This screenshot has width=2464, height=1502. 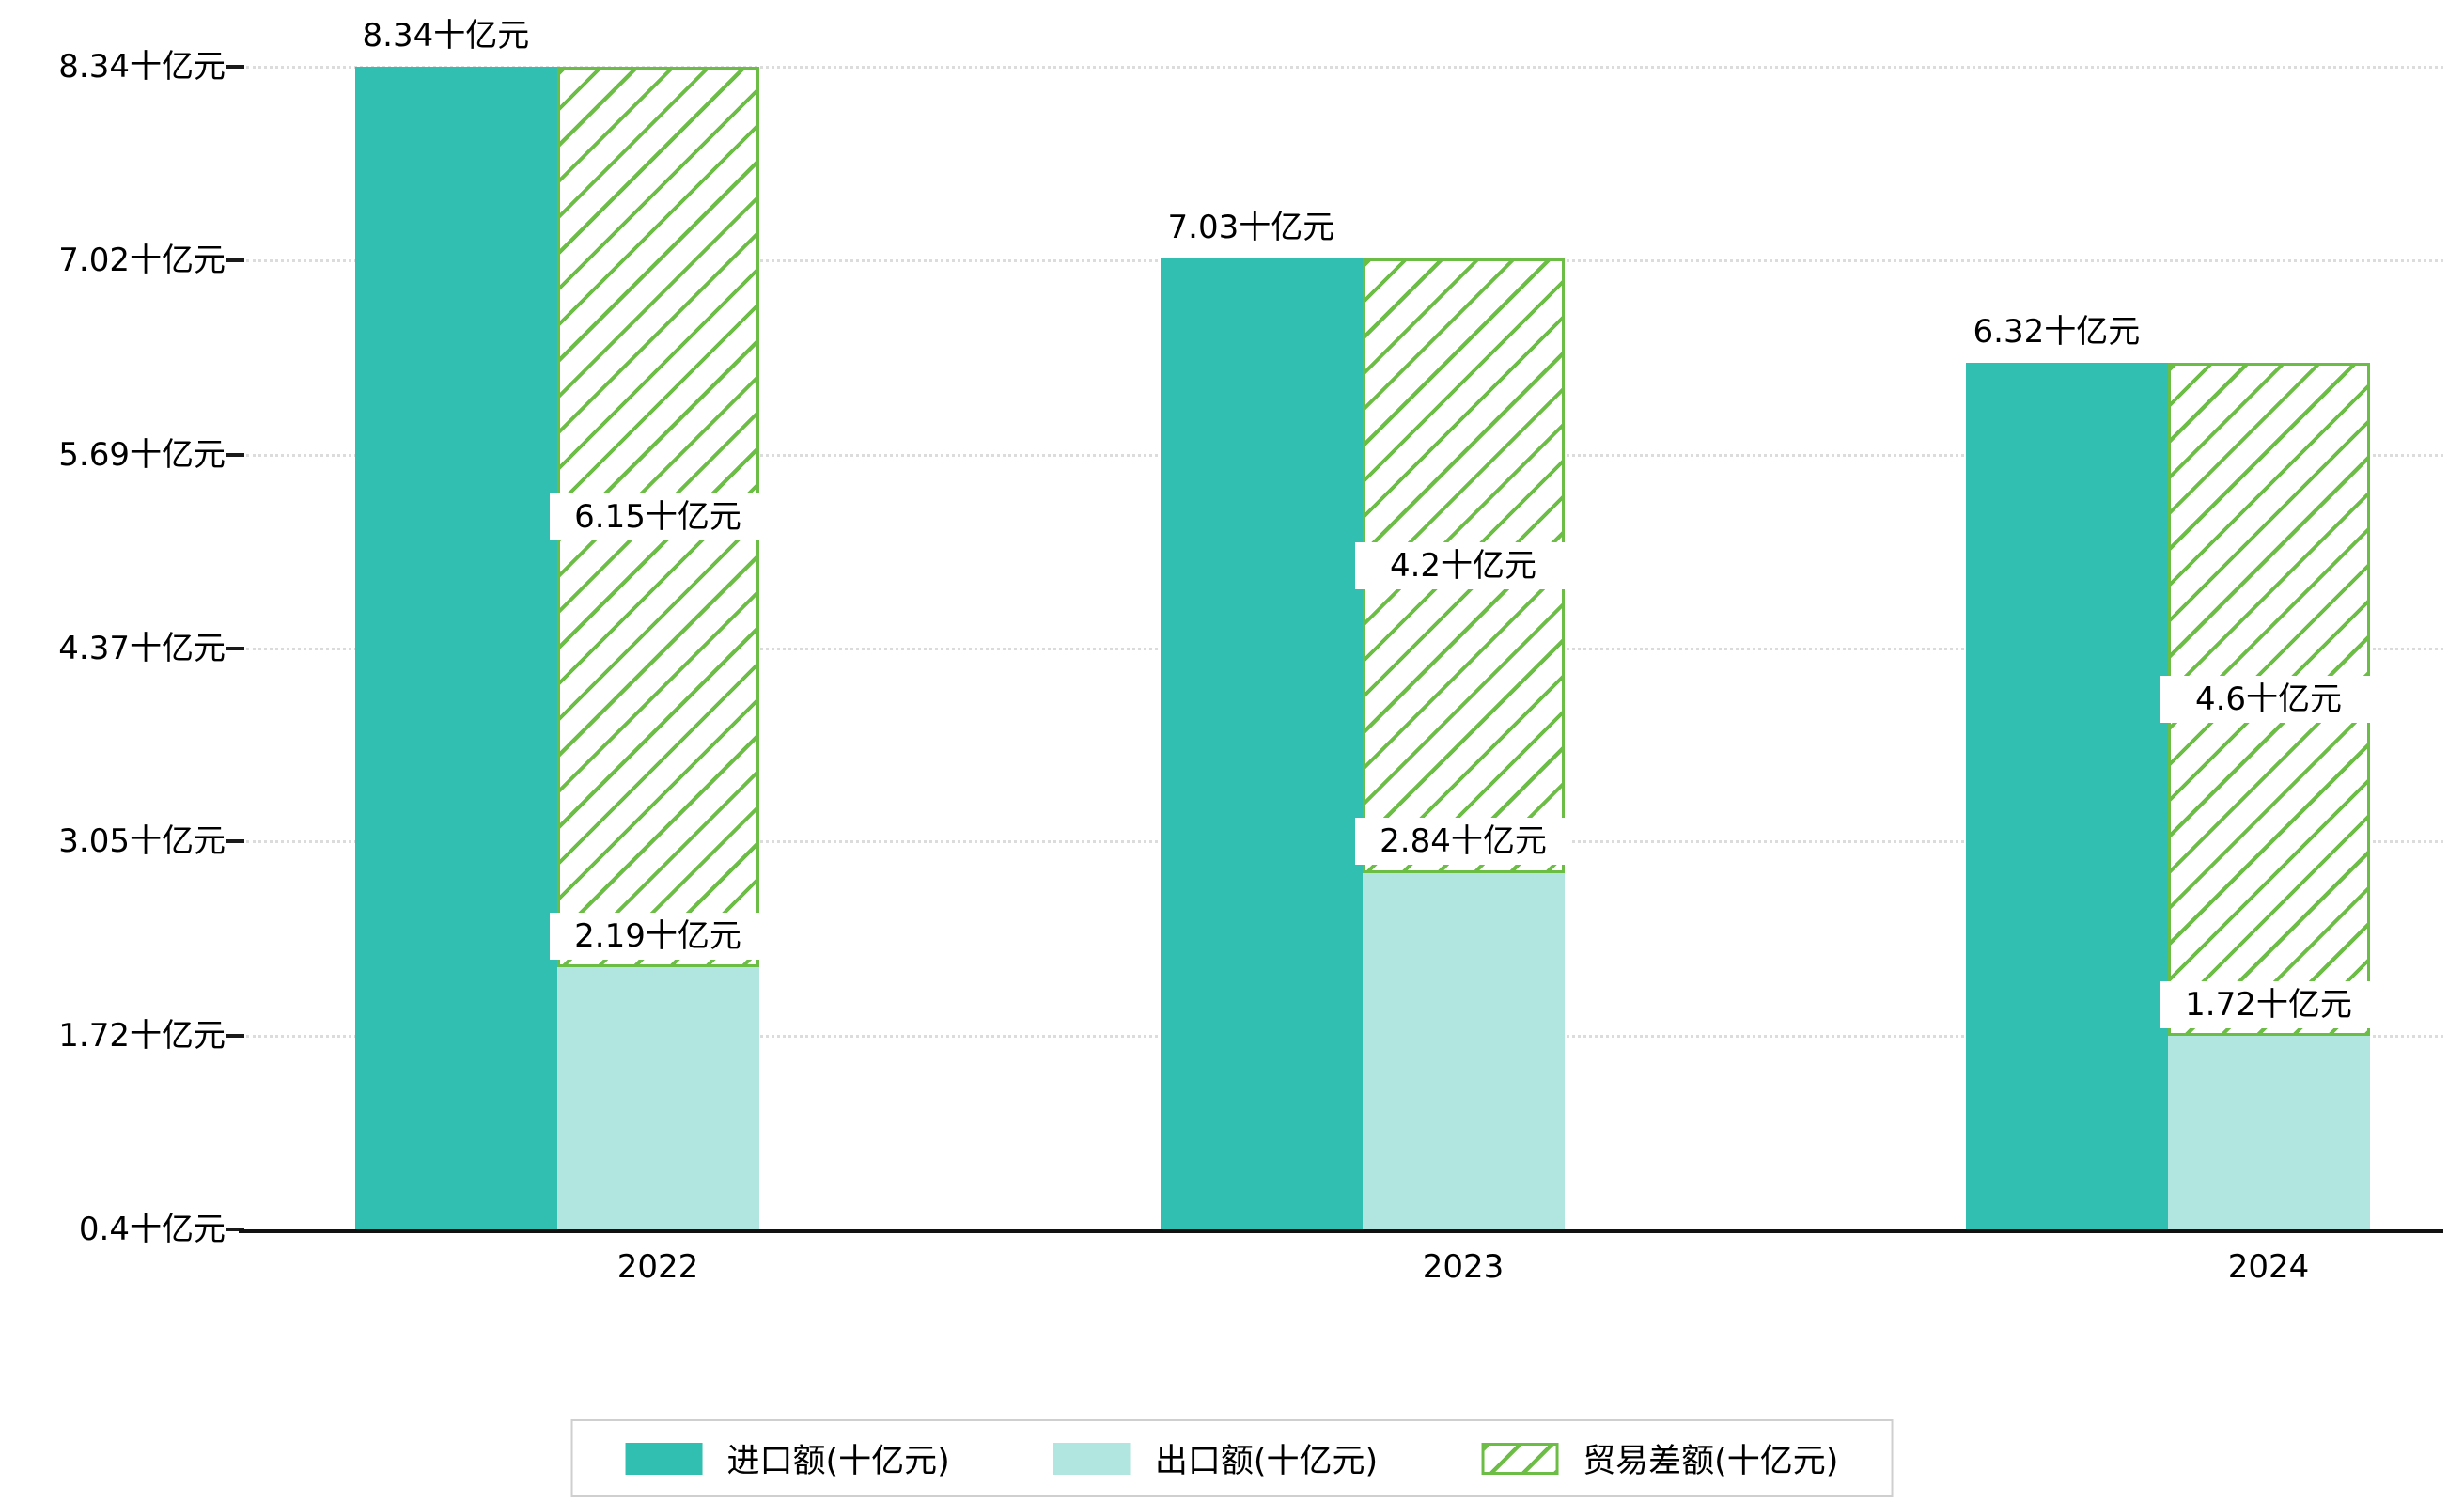 I want to click on import-value-label: 8.34十亿元, so click(x=446, y=35).